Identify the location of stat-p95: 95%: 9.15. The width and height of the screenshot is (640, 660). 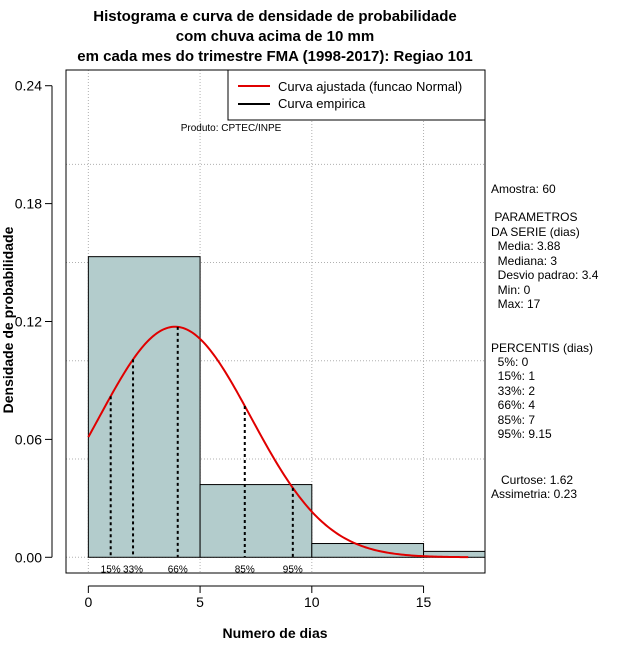
(521, 434).